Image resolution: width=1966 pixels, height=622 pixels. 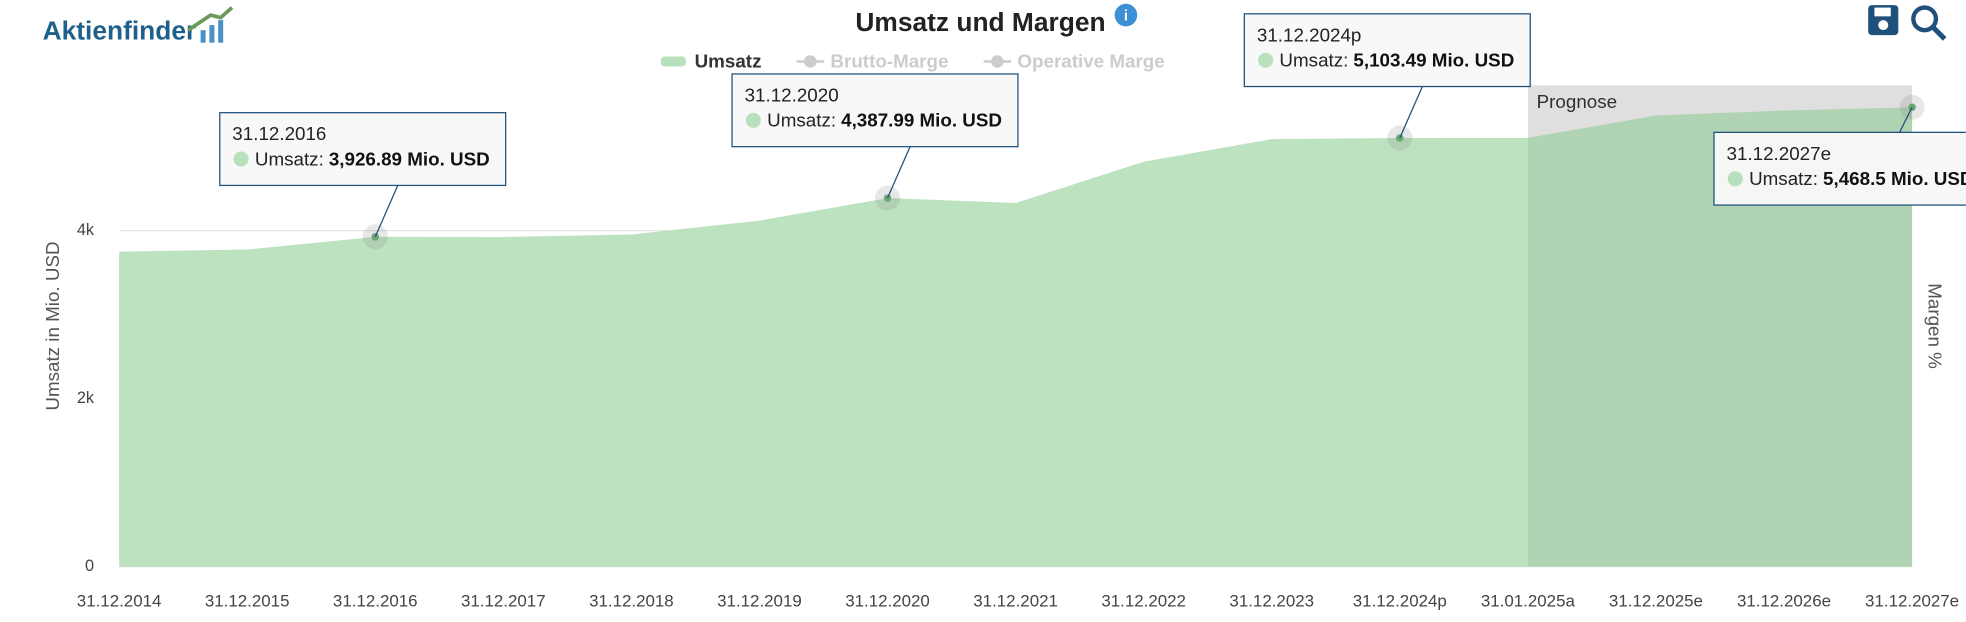 I want to click on info-icon, so click(x=1126, y=15).